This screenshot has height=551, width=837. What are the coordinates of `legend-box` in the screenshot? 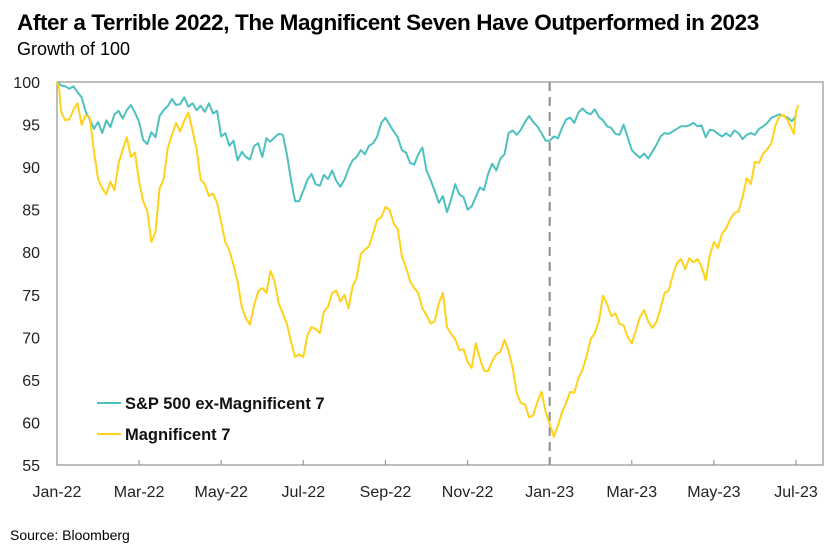 It's located at (204, 416).